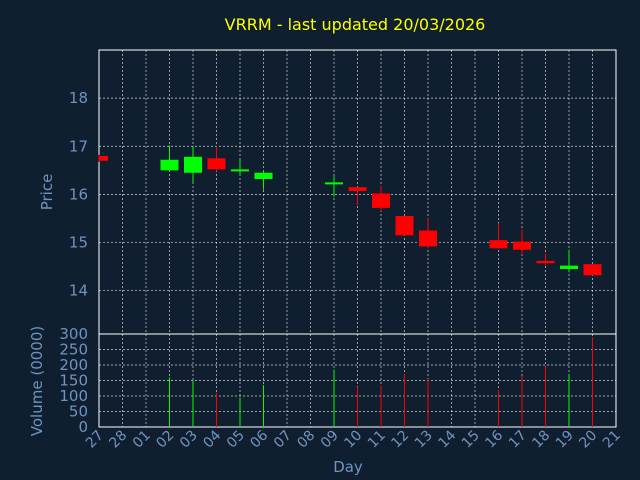 This screenshot has width=640, height=480. What do you see at coordinates (212, 439) in the screenshot?
I see `x-tick-label: 04` at bounding box center [212, 439].